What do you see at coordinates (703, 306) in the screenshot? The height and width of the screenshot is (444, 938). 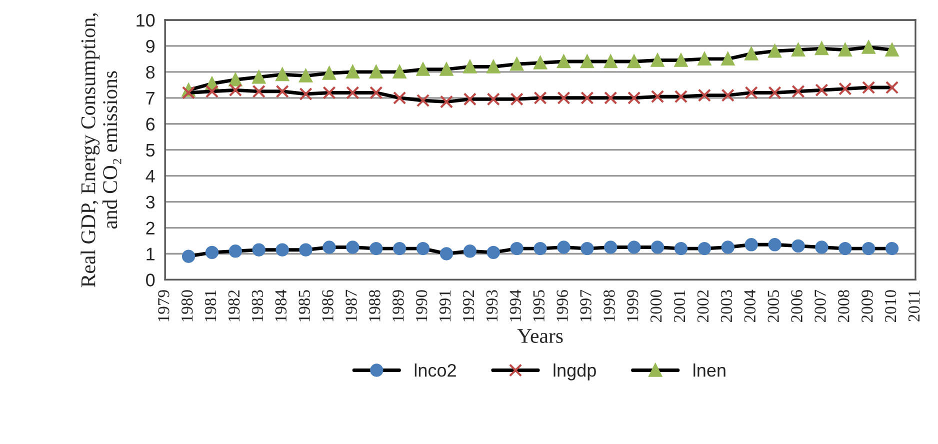 I see `x-tick-label: 2002` at bounding box center [703, 306].